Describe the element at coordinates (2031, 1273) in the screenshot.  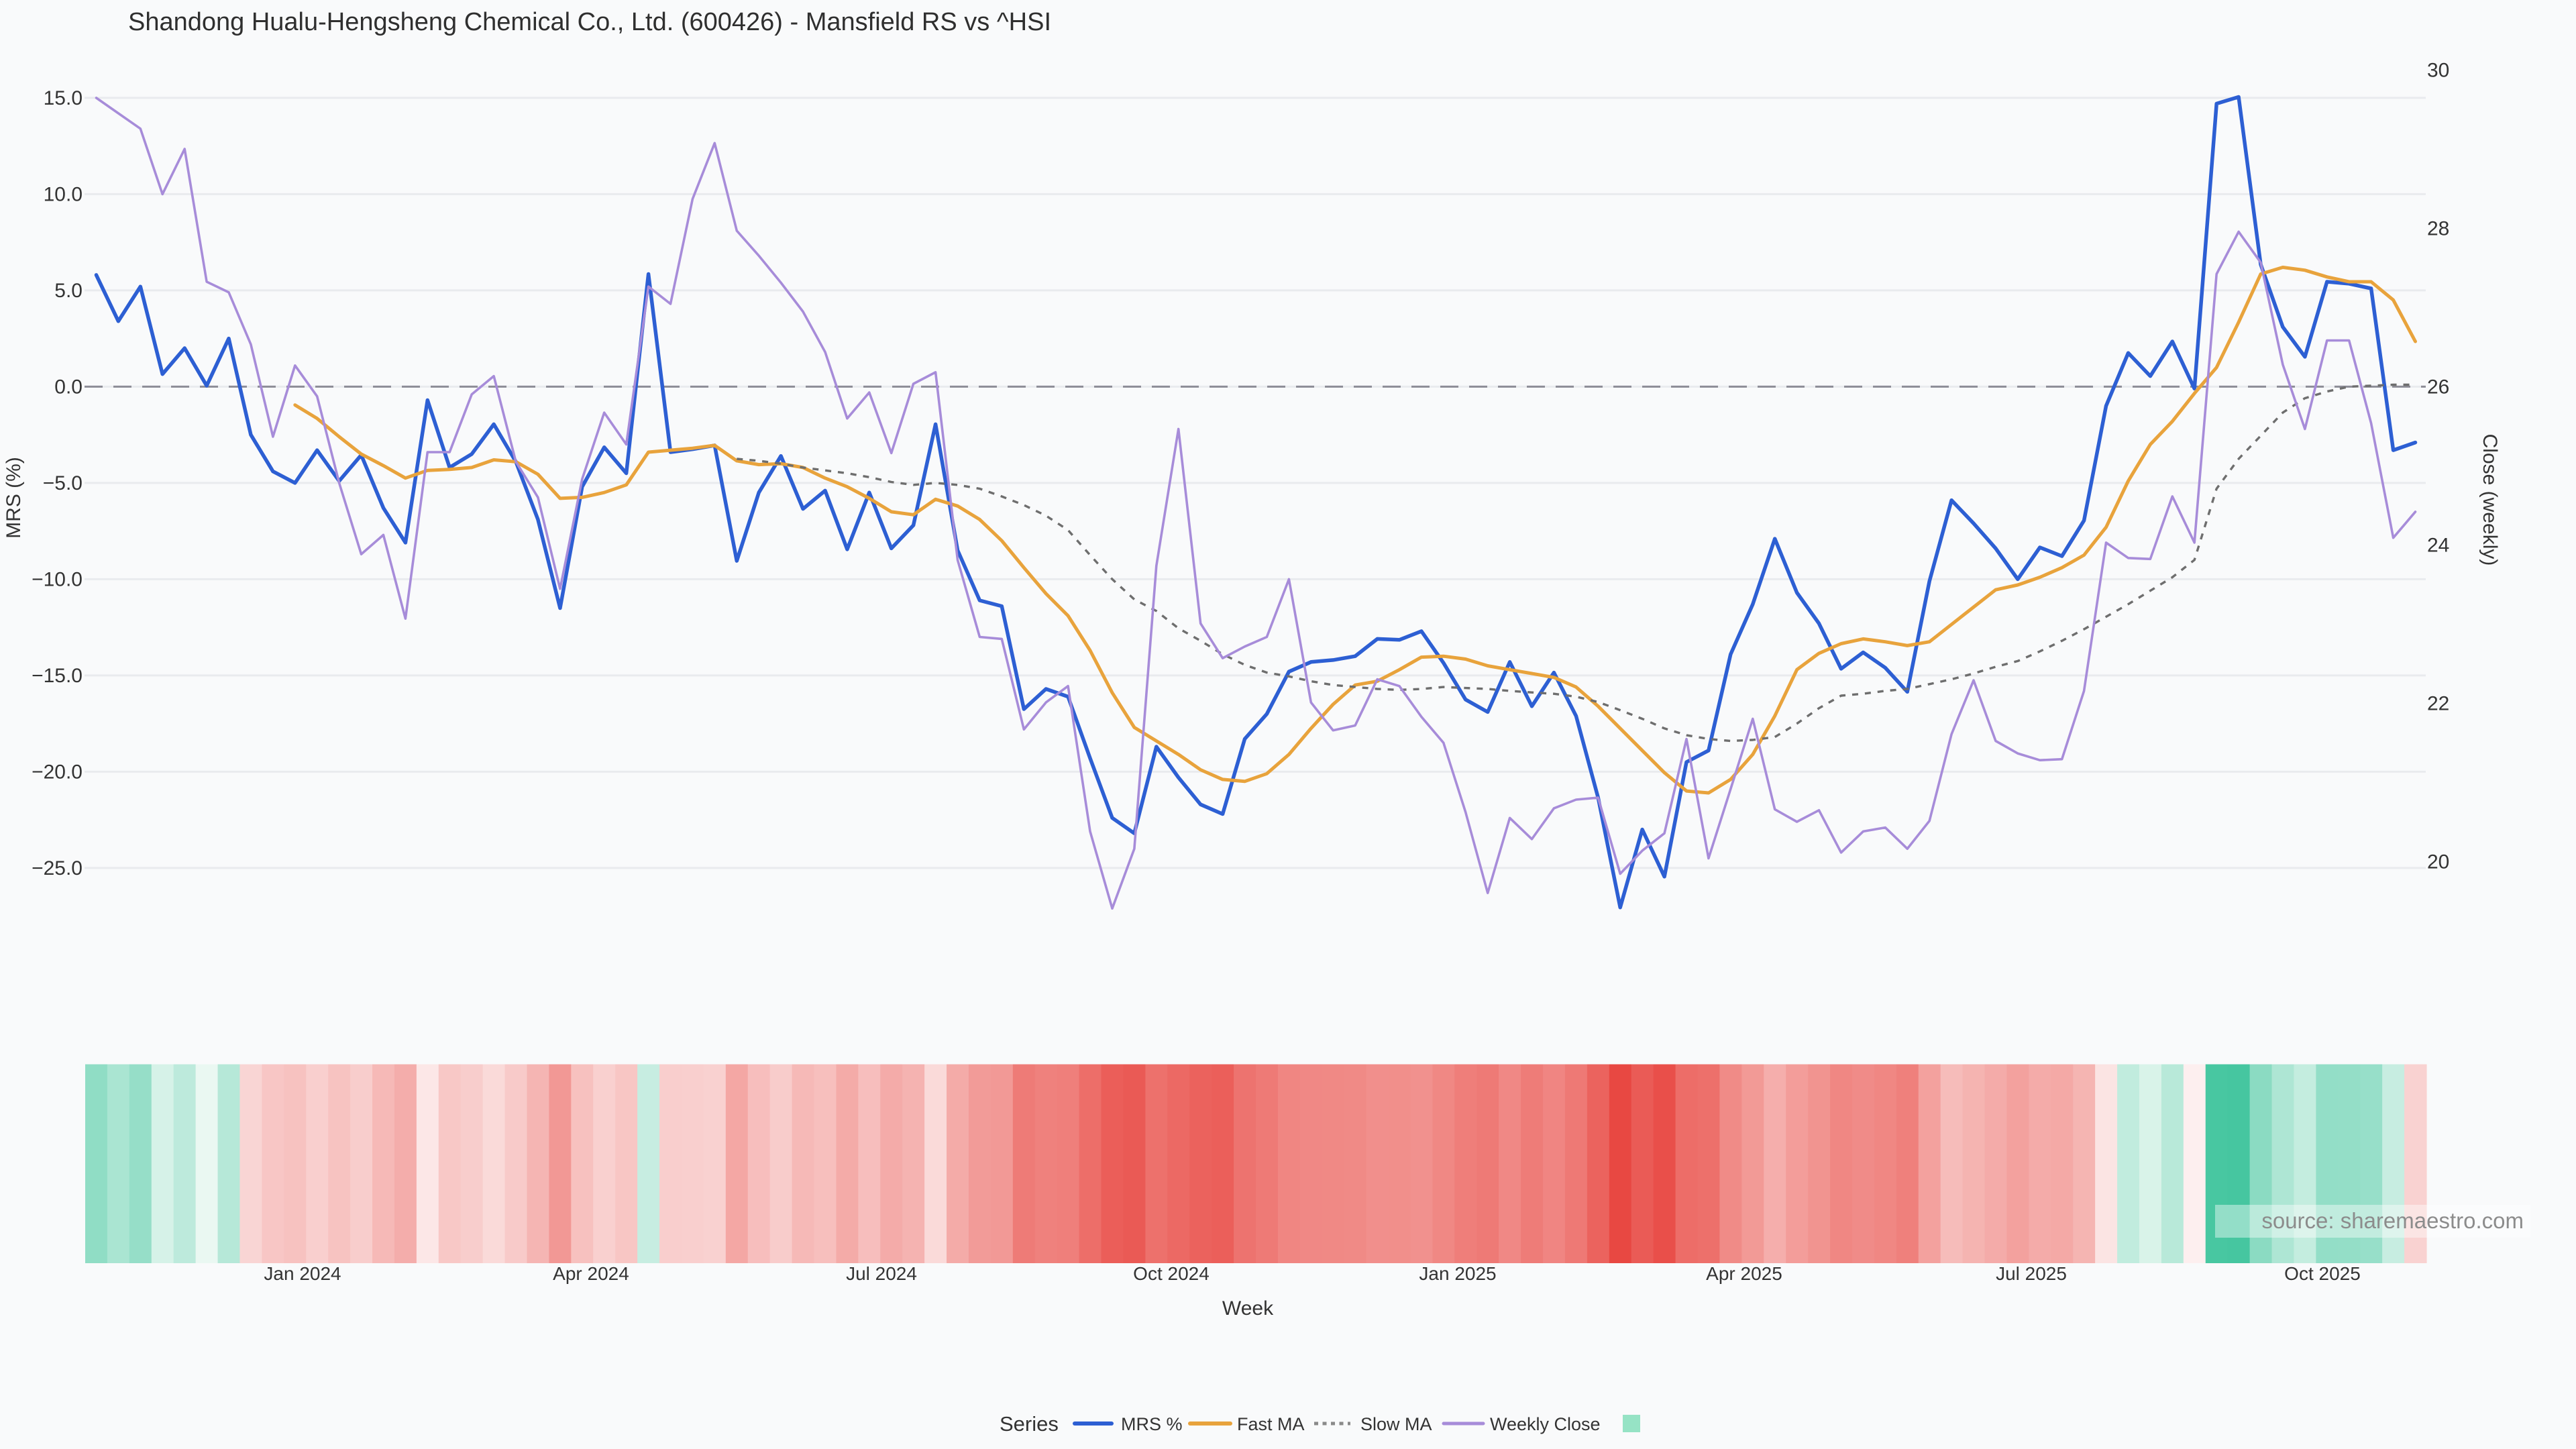
I see `svg-text: Jul 2025` at that location.